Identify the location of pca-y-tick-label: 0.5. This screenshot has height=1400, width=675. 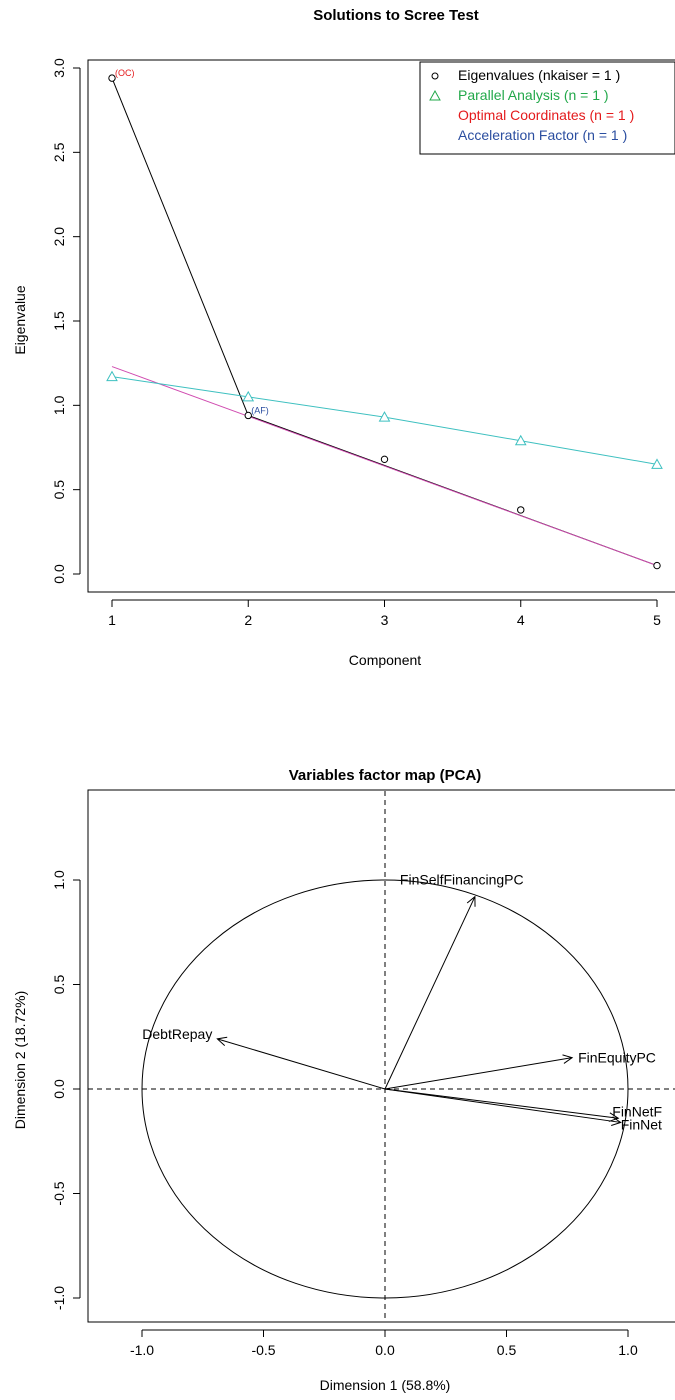
(59, 985).